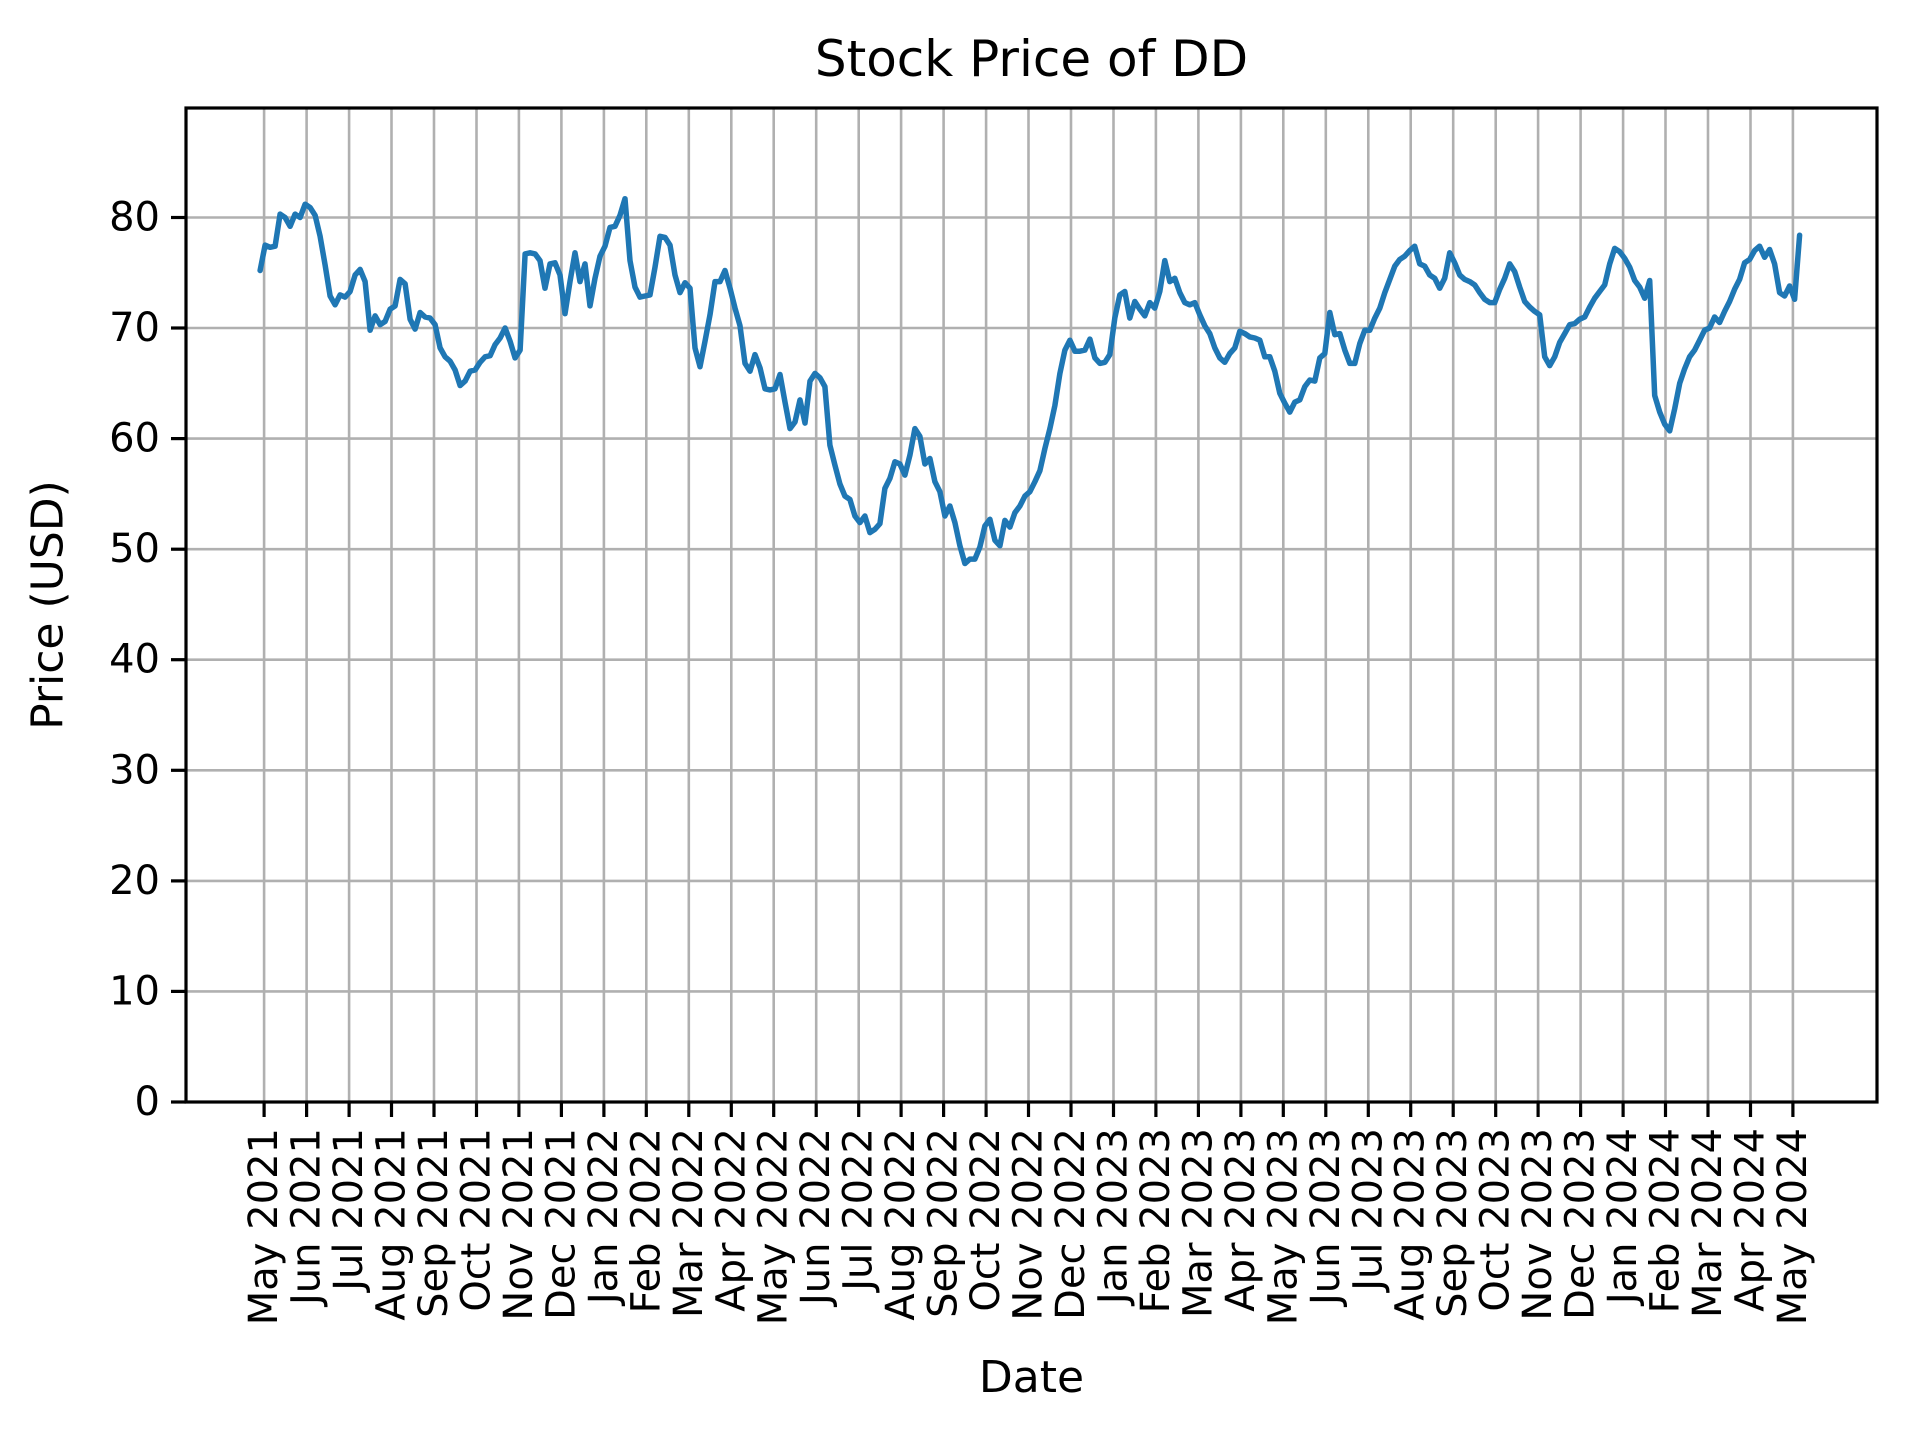 The height and width of the screenshot is (1440, 1920). What do you see at coordinates (48, 605) in the screenshot?
I see `y-axis-label: Price (USD)` at bounding box center [48, 605].